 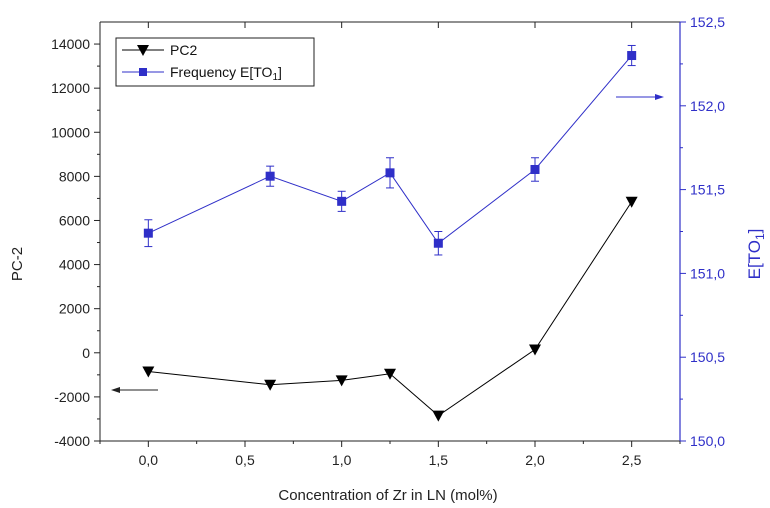 What do you see at coordinates (86, 353) in the screenshot?
I see `left-tick-label: 0` at bounding box center [86, 353].